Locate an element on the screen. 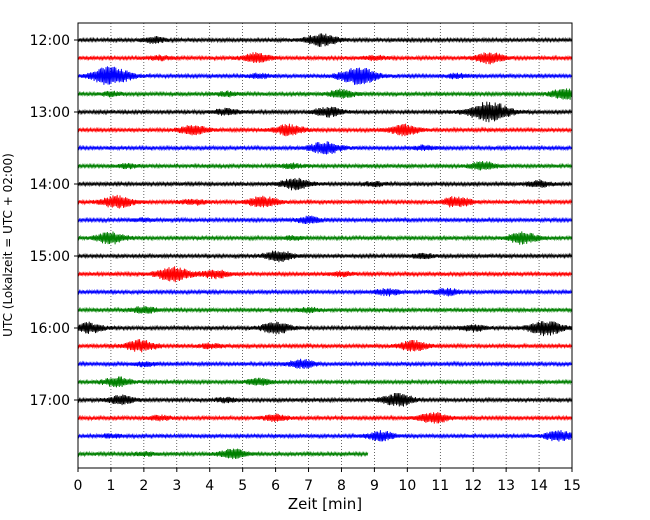 This screenshot has width=650, height=520. x-tick-label: 0 is located at coordinates (78, 486).